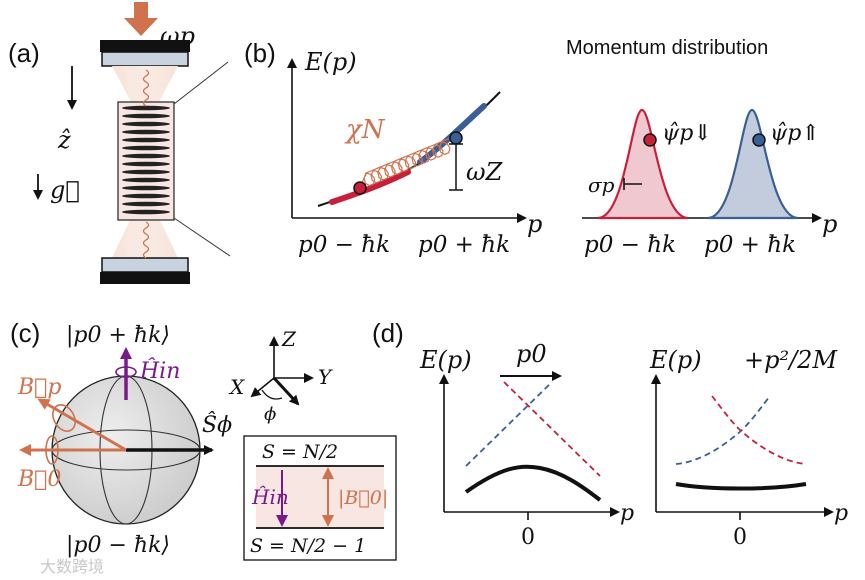 The width and height of the screenshot is (865, 580). What do you see at coordinates (201, 83) in the screenshot?
I see `zoom-line-top` at bounding box center [201, 83].